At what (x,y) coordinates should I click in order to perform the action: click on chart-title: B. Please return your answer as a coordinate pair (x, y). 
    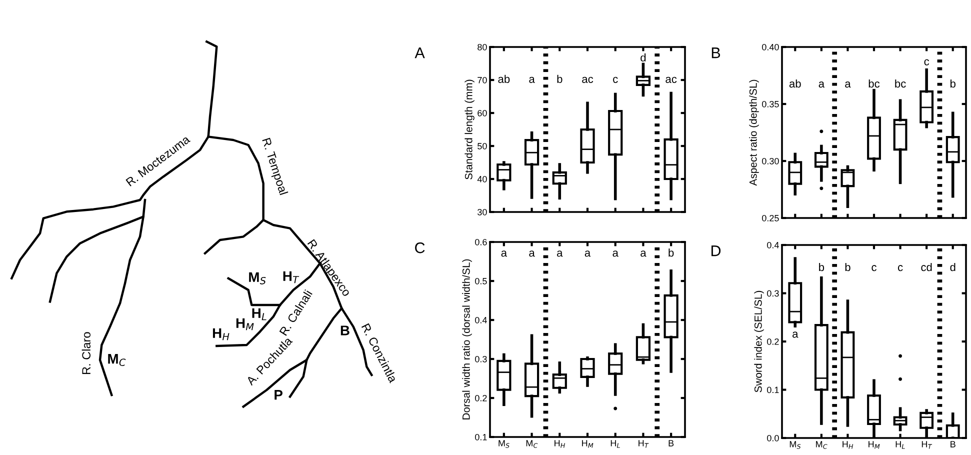
    Looking at the image, I should click on (716, 53).